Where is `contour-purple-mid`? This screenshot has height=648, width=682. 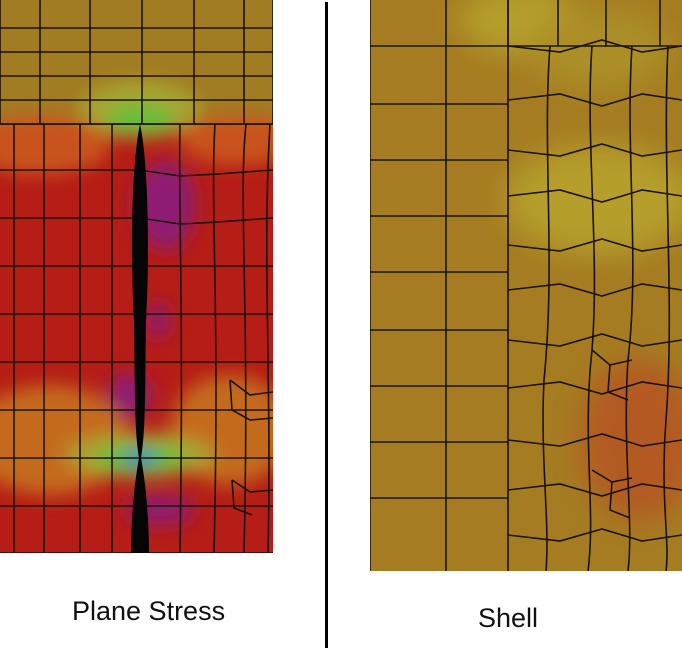 contour-purple-mid is located at coordinates (158, 320).